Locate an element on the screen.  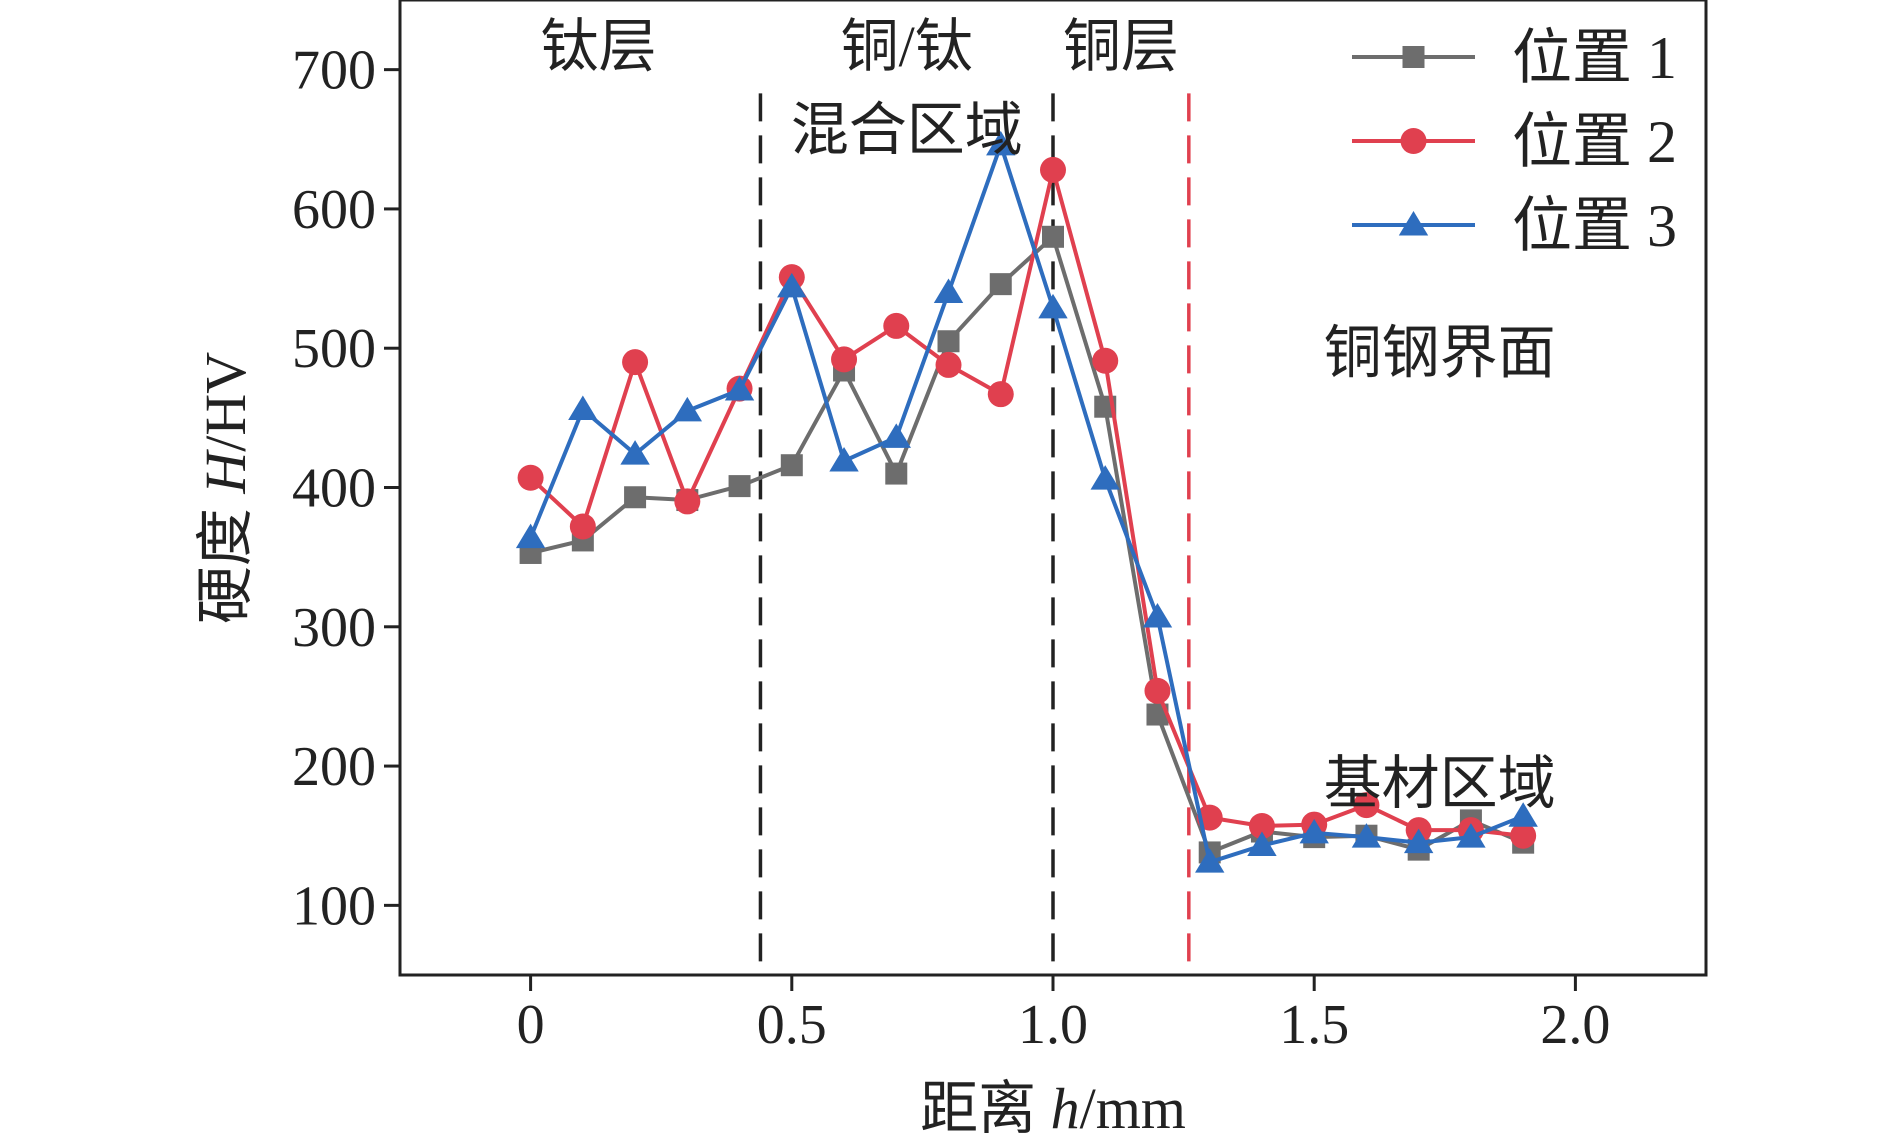
legend: 位置 1 位置 2 位置 3 is located at coordinates (1514, 142).